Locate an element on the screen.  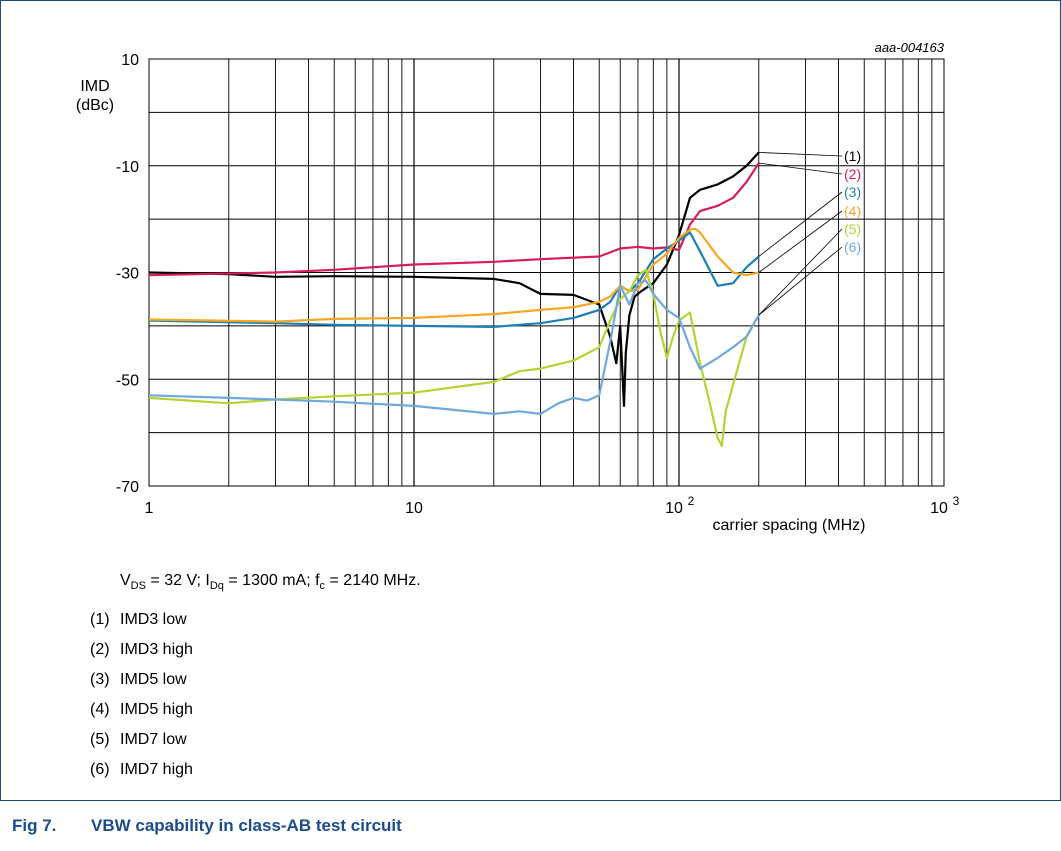
key-label: IMD3 high is located at coordinates (156, 649).